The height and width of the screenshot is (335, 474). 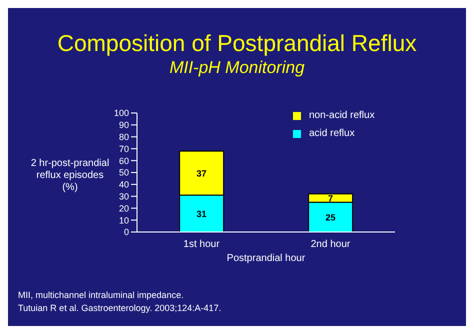 I want to click on x-tick-label: 2nd hour, so click(x=330, y=244).